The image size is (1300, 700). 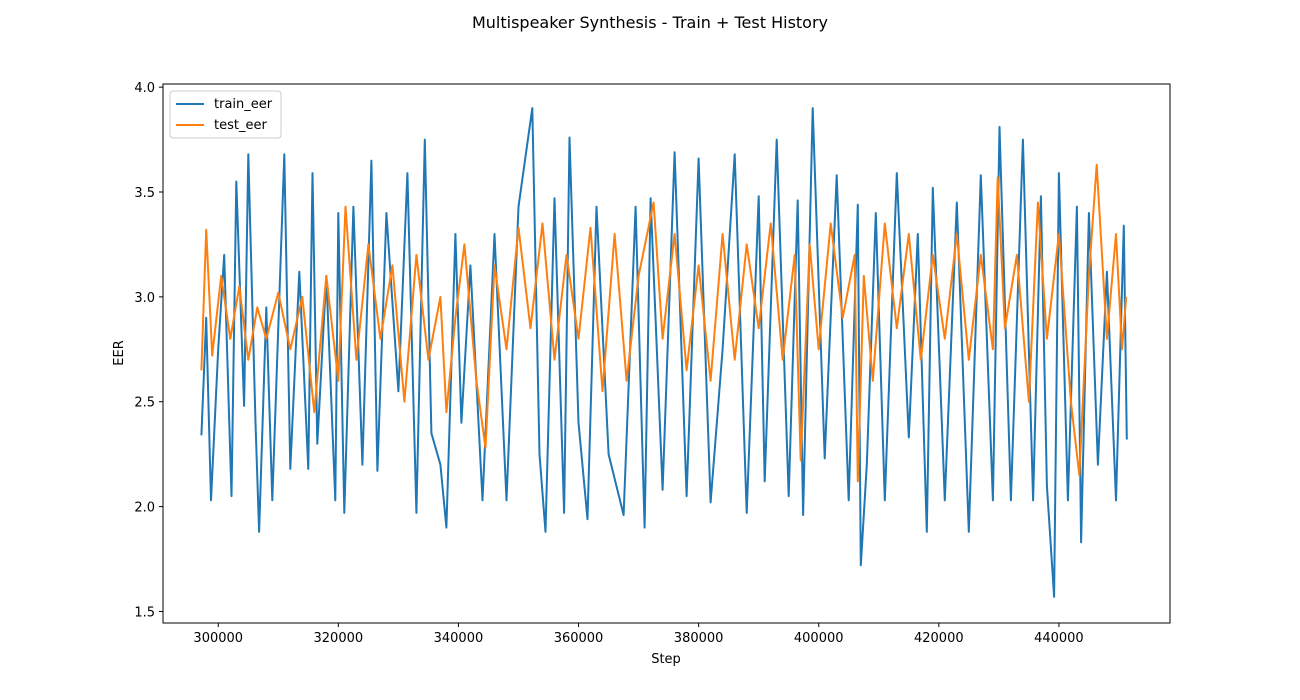 What do you see at coordinates (144, 193) in the screenshot?
I see `y-tick-label: 3.5` at bounding box center [144, 193].